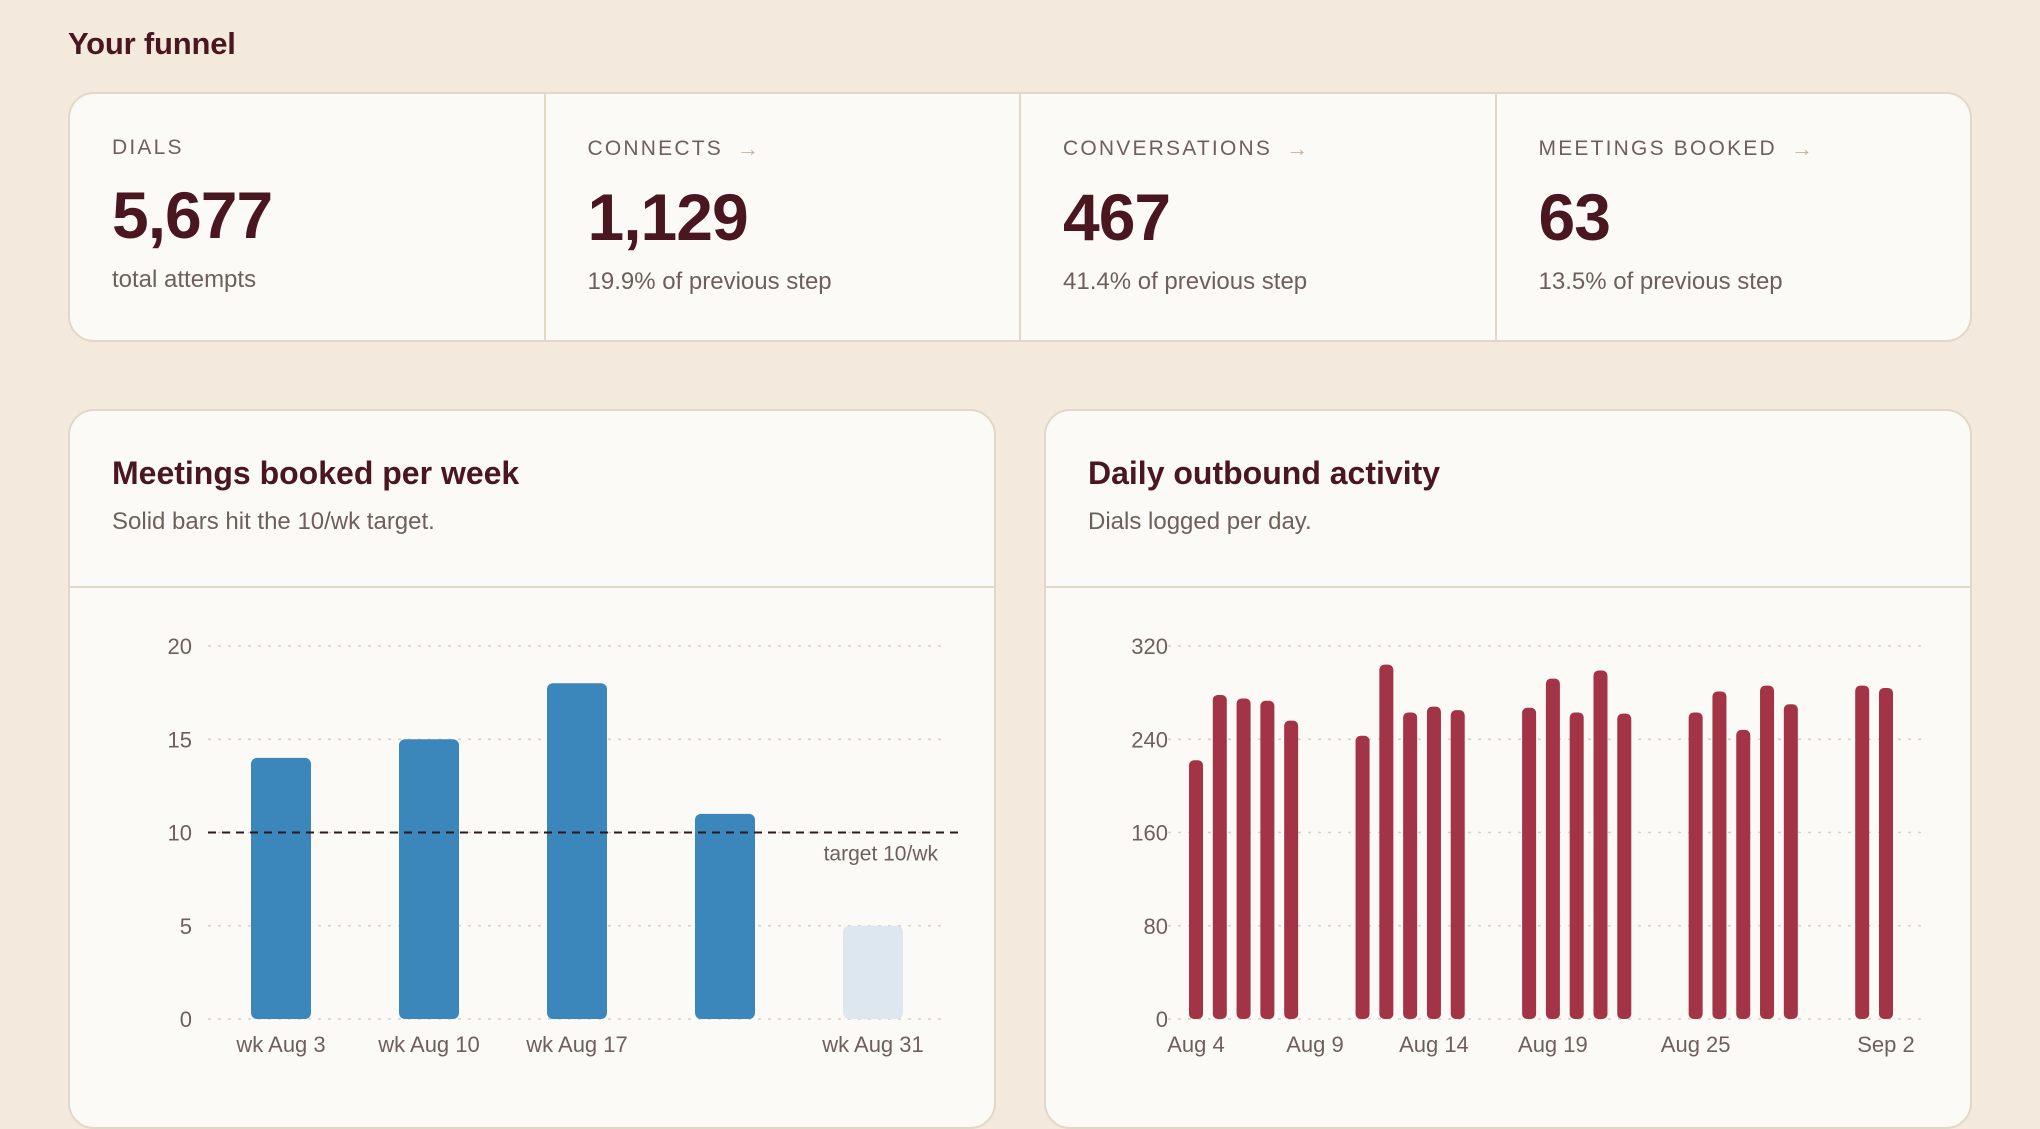  I want to click on y-tick-label: 80, so click(1156, 926).